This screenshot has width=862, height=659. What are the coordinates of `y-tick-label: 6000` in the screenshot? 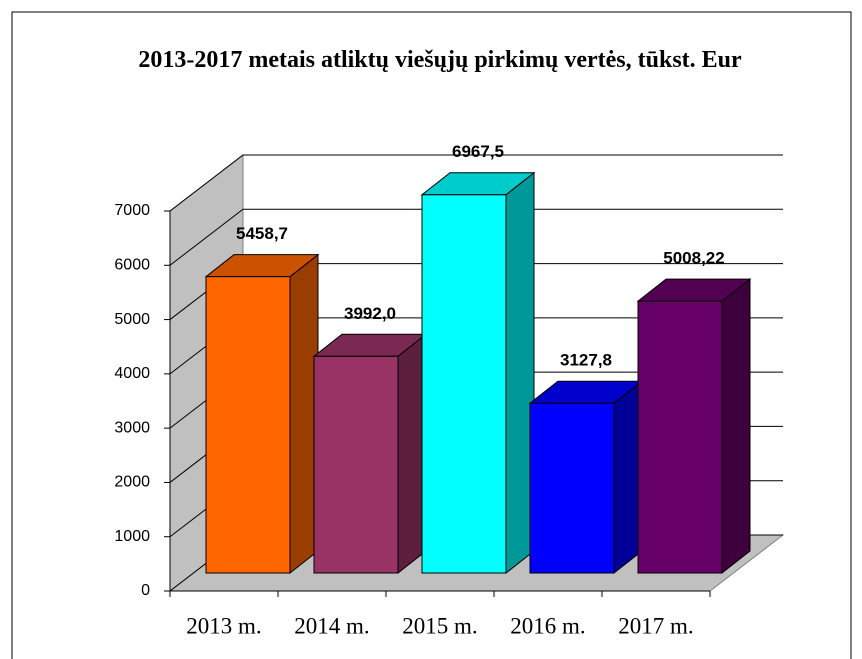 It's located at (132, 265).